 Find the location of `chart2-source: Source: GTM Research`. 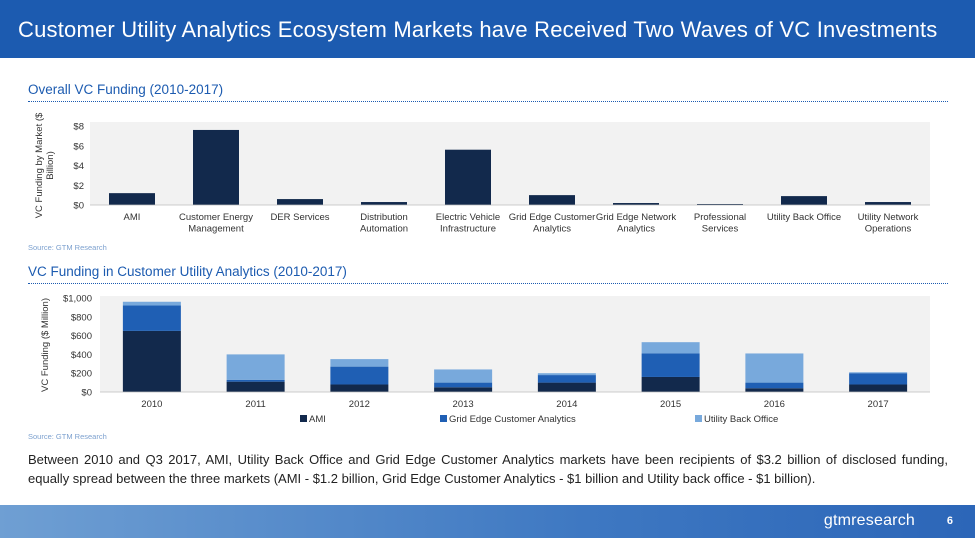

chart2-source: Source: GTM Research is located at coordinates (67, 436).